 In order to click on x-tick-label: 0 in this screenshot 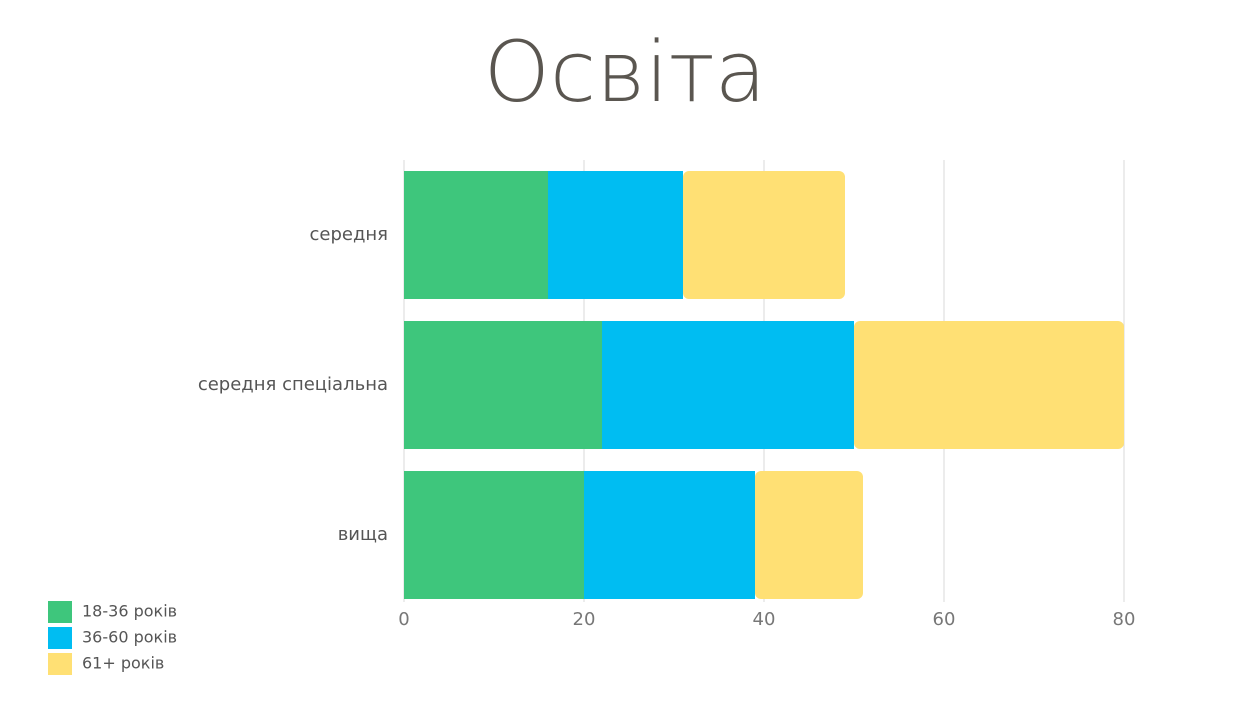, I will do `click(403, 619)`.